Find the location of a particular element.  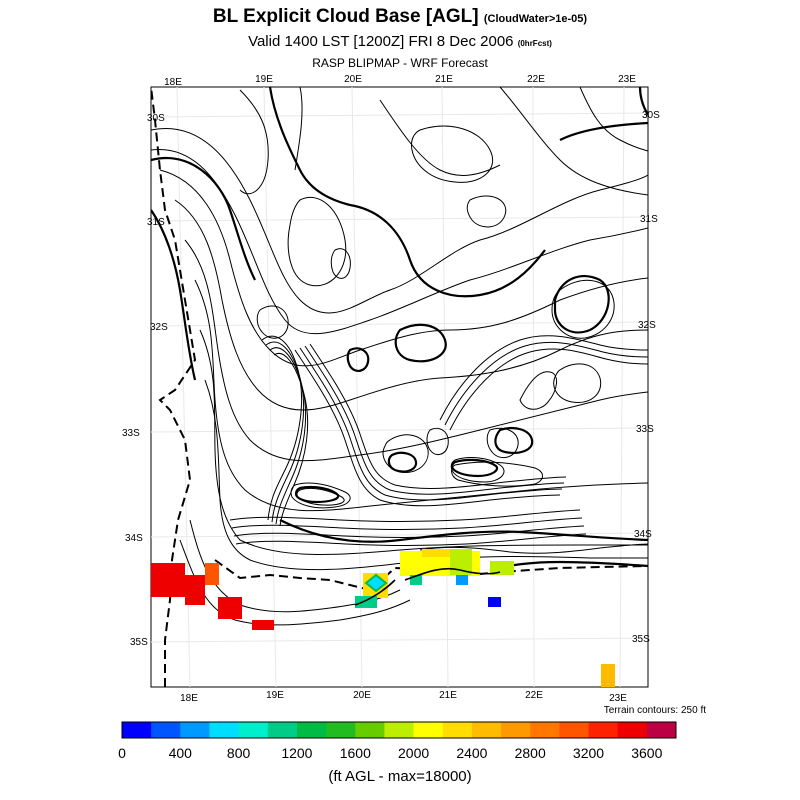

colorbar-frame is located at coordinates (399, 730).